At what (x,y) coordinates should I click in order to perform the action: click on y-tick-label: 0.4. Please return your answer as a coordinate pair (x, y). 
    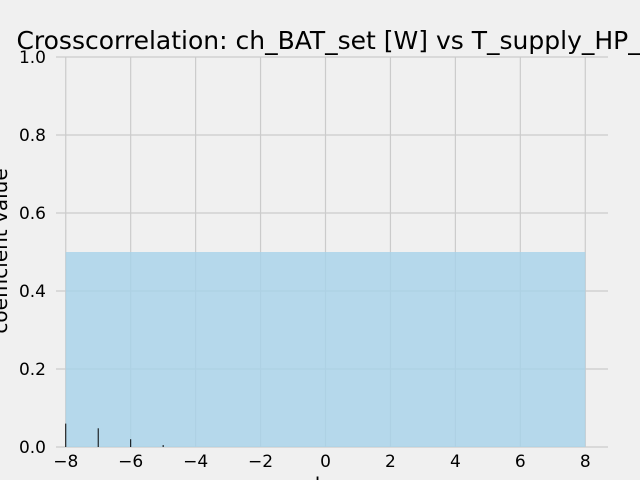
    Looking at the image, I should click on (32, 292).